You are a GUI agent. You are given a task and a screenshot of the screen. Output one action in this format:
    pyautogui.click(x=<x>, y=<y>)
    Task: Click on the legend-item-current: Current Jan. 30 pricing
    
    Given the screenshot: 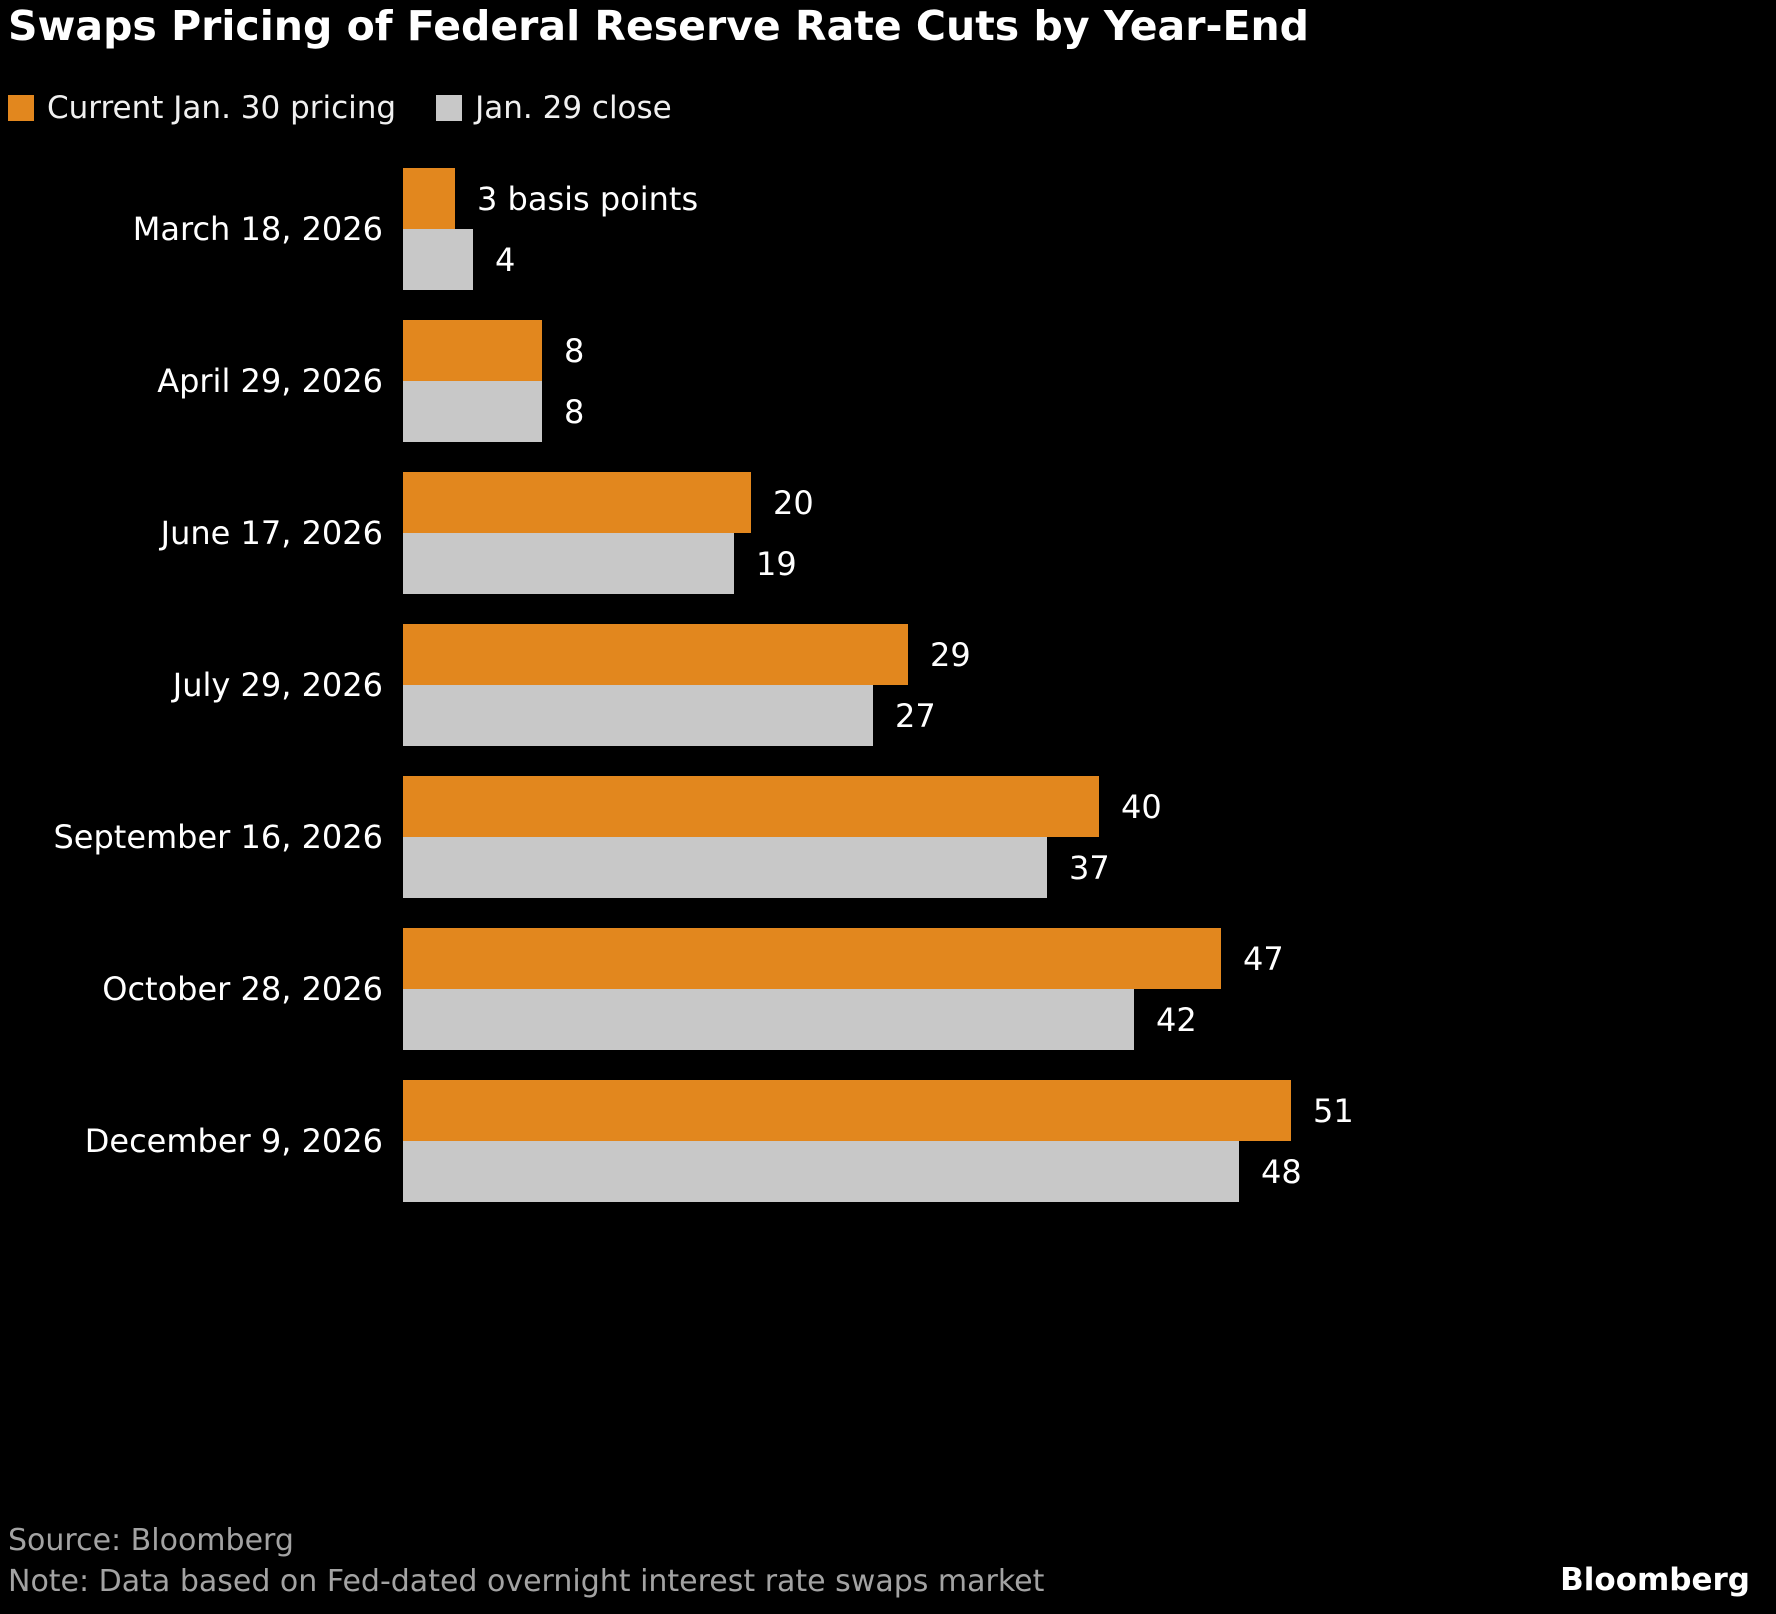 What is the action you would take?
    pyautogui.click(x=202, y=108)
    